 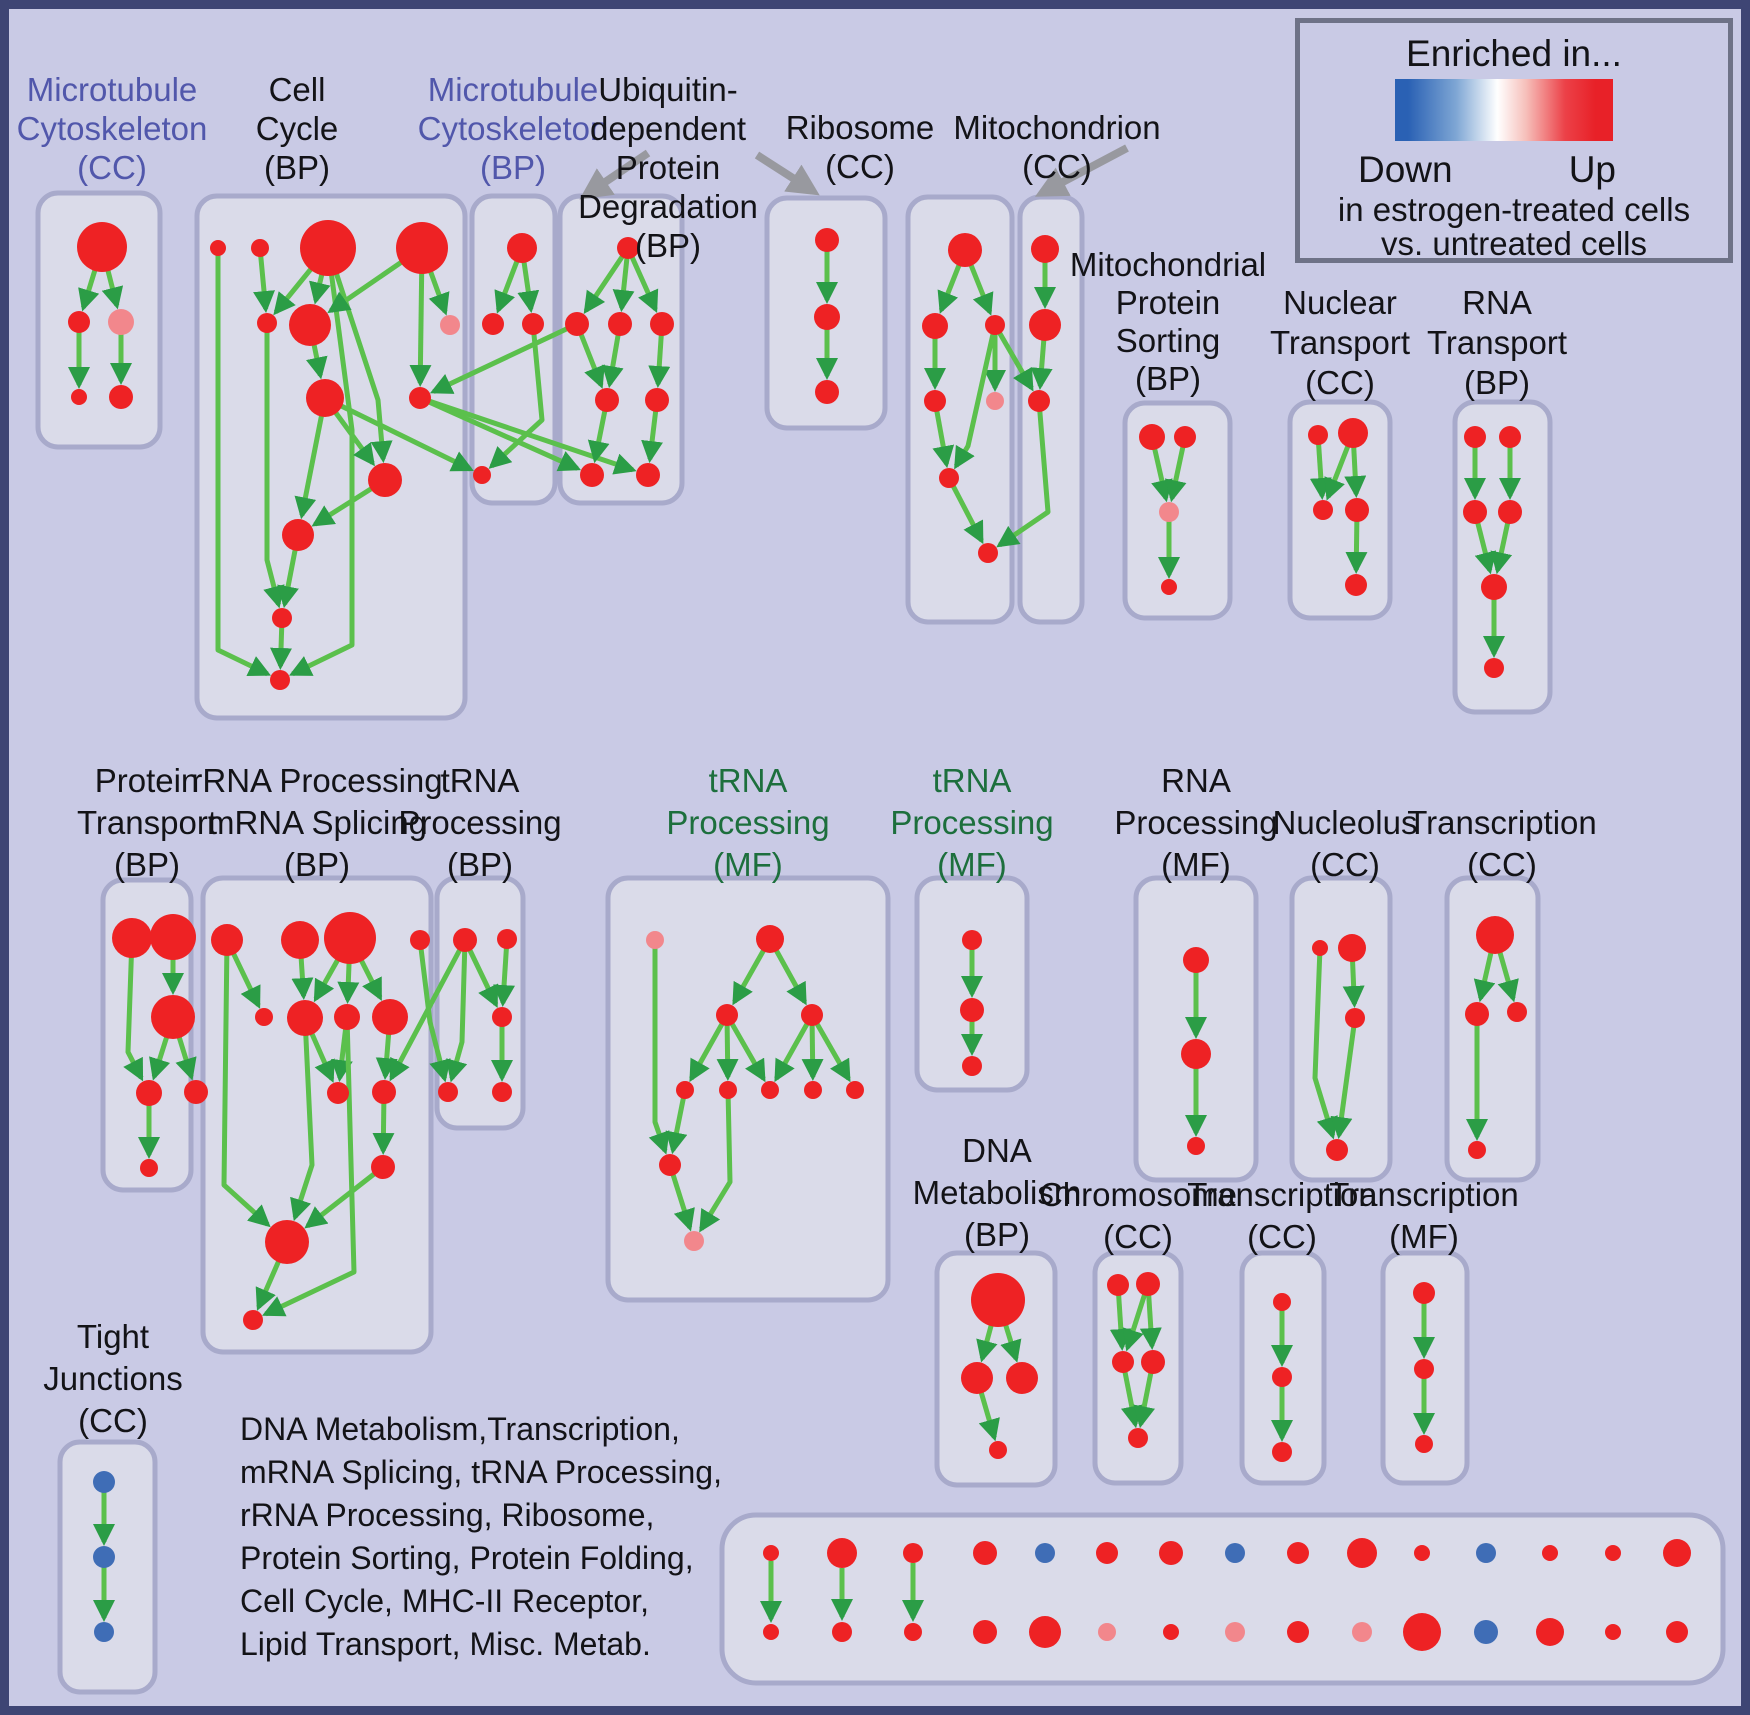 What do you see at coordinates (502, 1092) in the screenshot?
I see `go-term-node-tr4` at bounding box center [502, 1092].